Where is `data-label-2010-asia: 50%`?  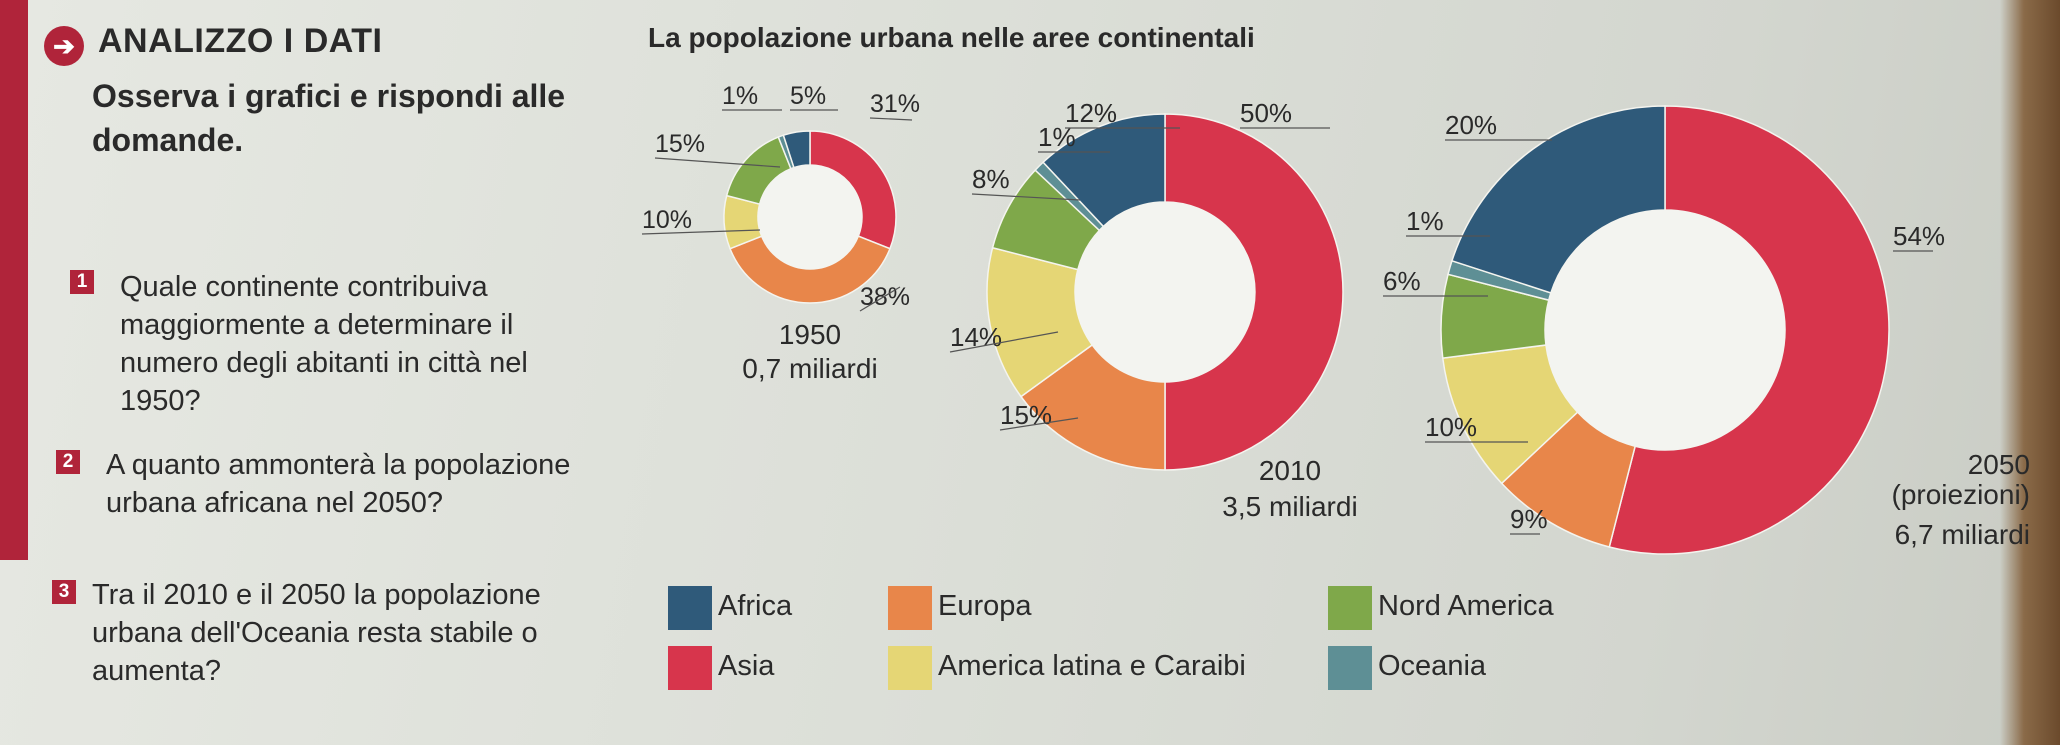
data-label-2010-asia: 50% is located at coordinates (1266, 113).